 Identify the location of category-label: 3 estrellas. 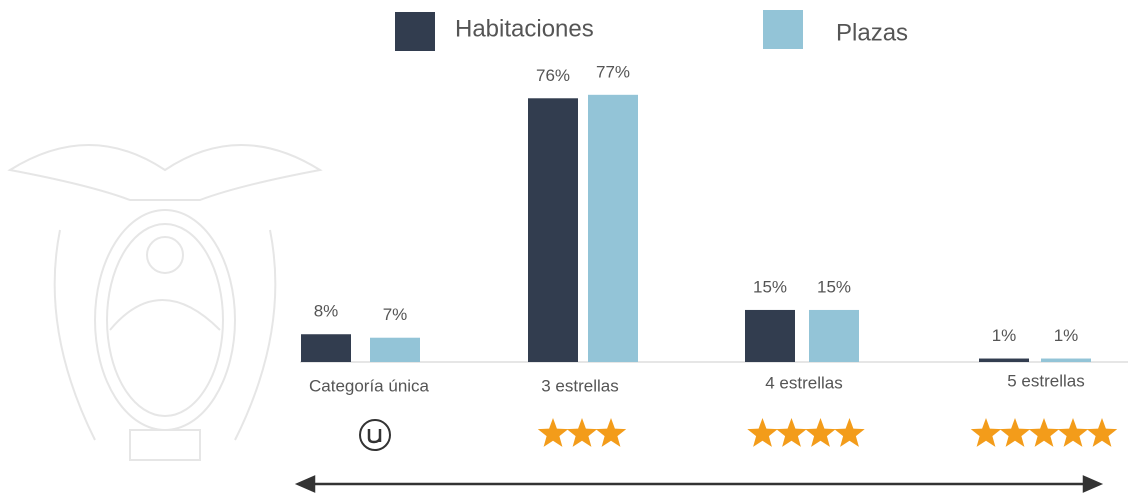
(579, 385).